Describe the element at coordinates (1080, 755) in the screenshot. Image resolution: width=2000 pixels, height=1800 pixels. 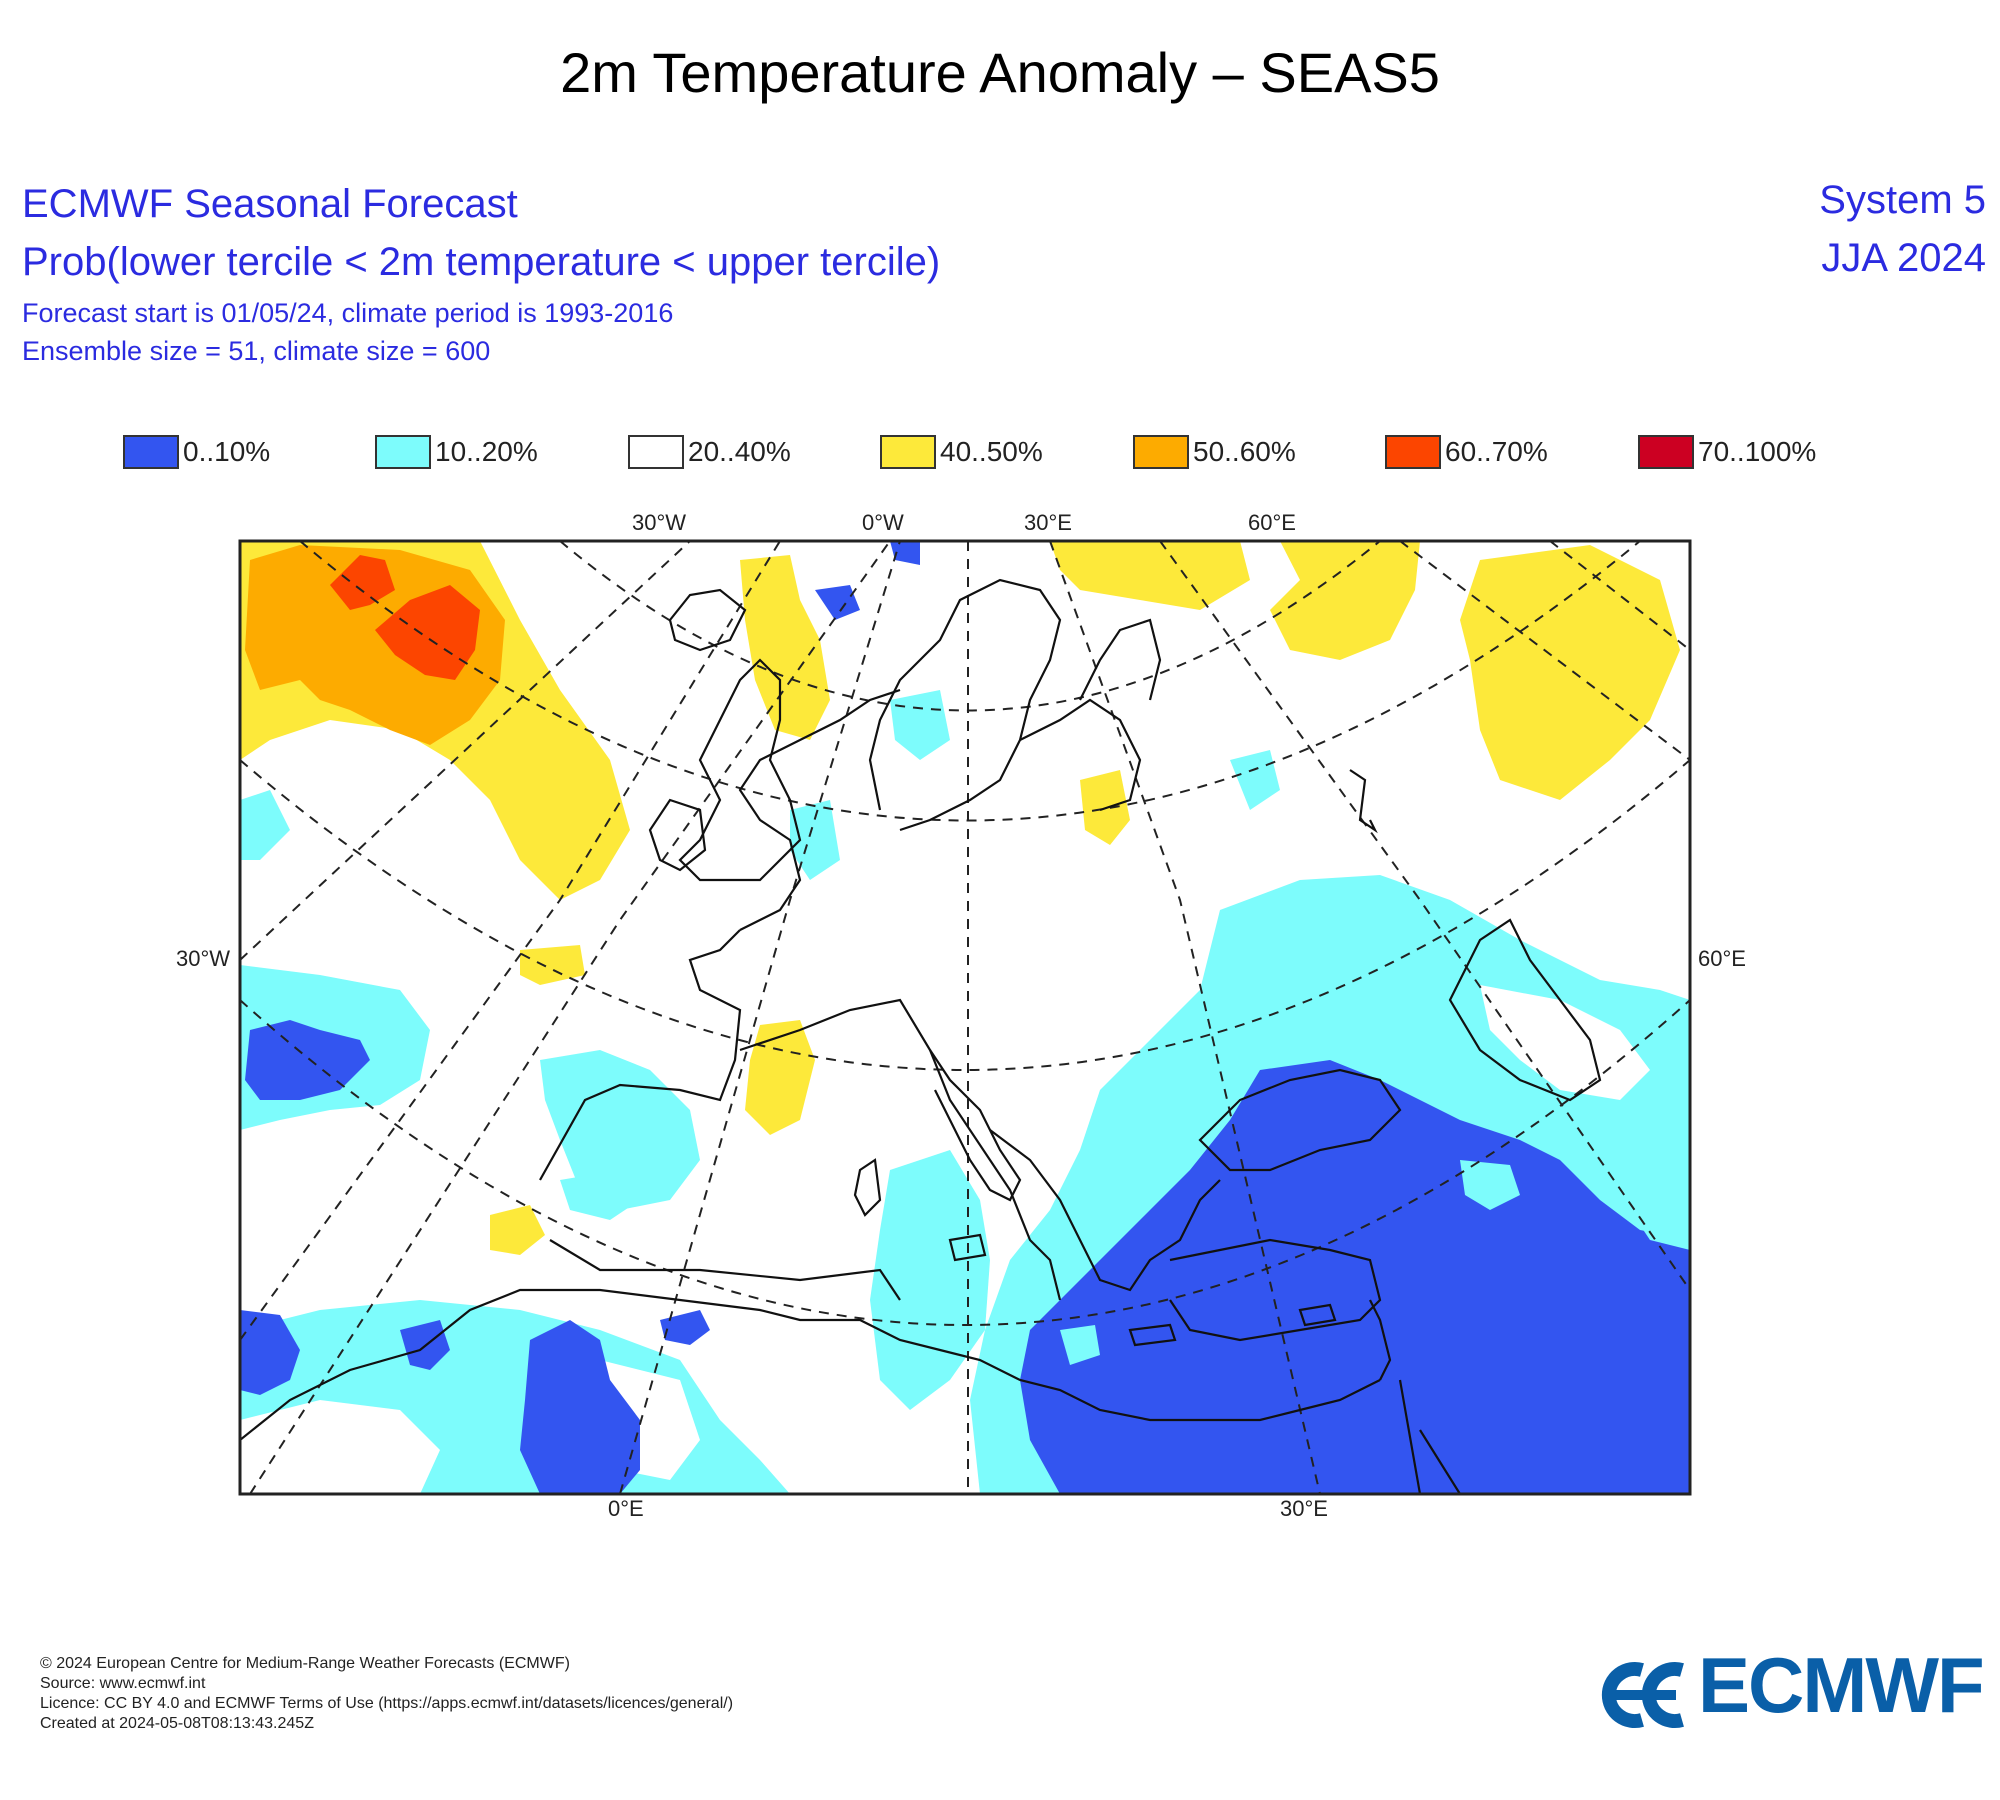
I see `coast-baltic` at that location.